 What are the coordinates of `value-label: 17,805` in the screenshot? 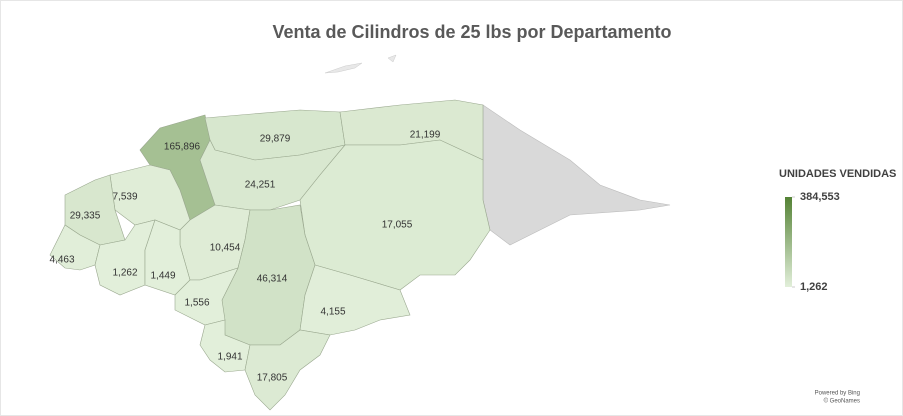 It's located at (272, 378).